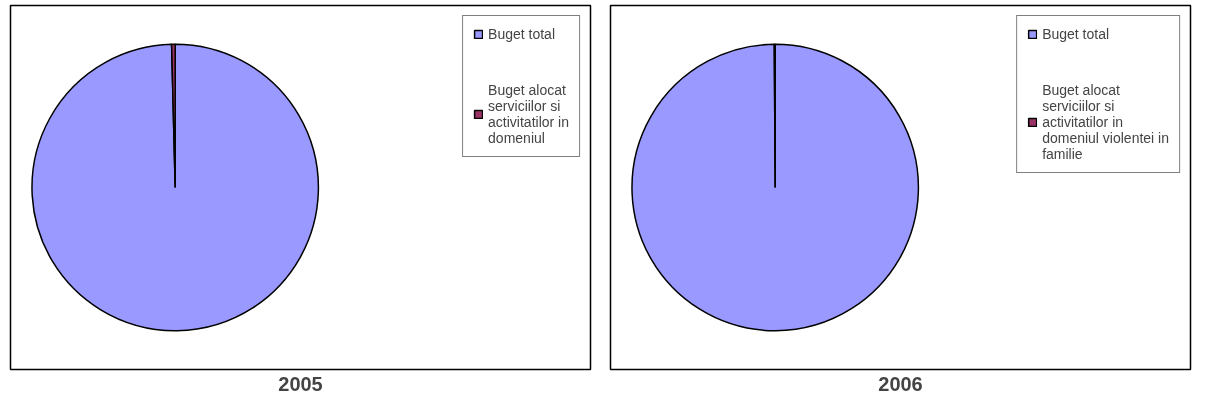  I want to click on legend-label: Buget alocat serviciilor si activitatilor in domeniul, so click(528, 114).